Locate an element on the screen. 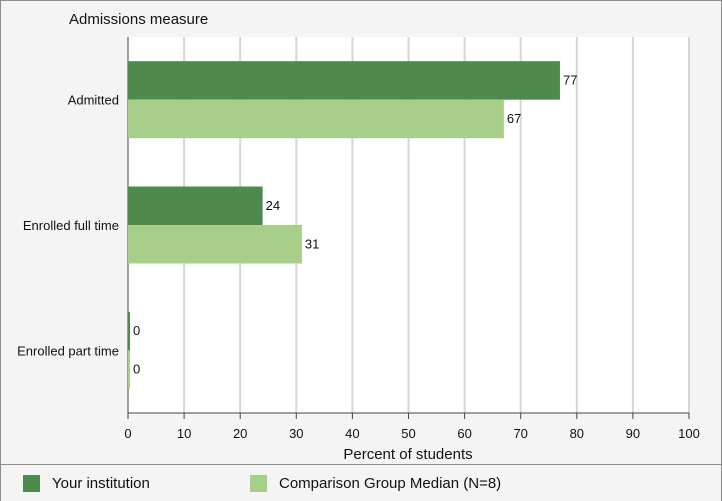 The image size is (722, 501). category-label: Admitted is located at coordinates (93, 100).